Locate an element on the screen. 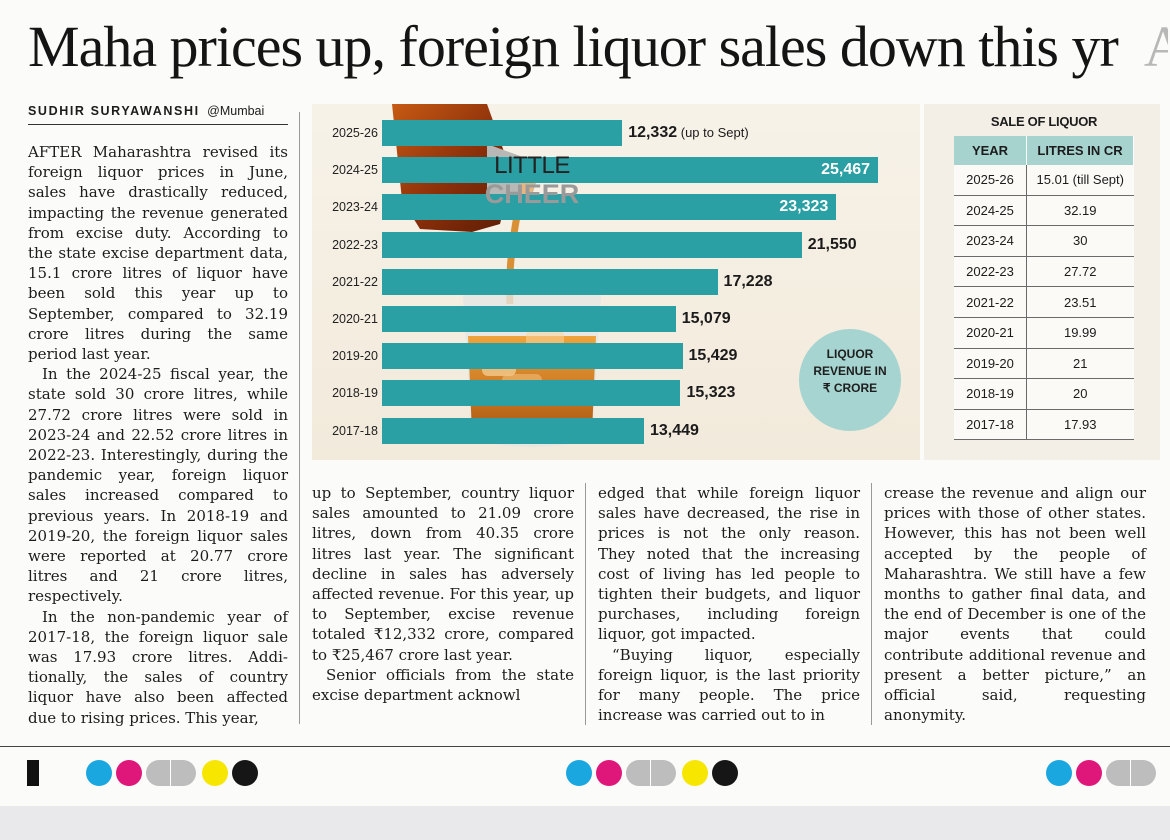 This screenshot has height=840, width=1170. year-label: 2023-24 is located at coordinates (355, 207).